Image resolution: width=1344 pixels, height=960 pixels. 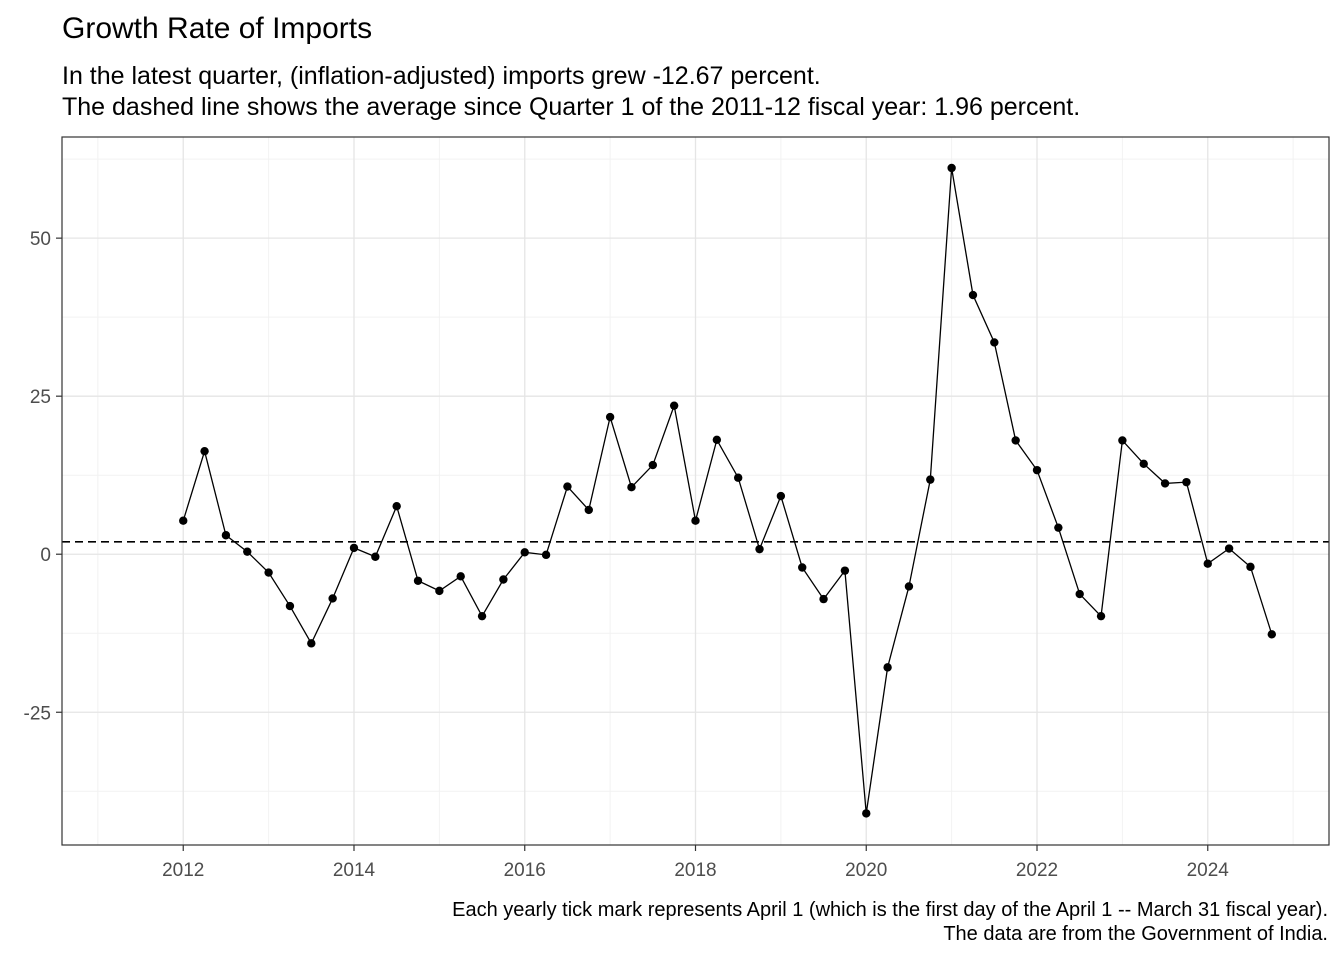 I want to click on x-tick-label: 2022, so click(x=1037, y=870).